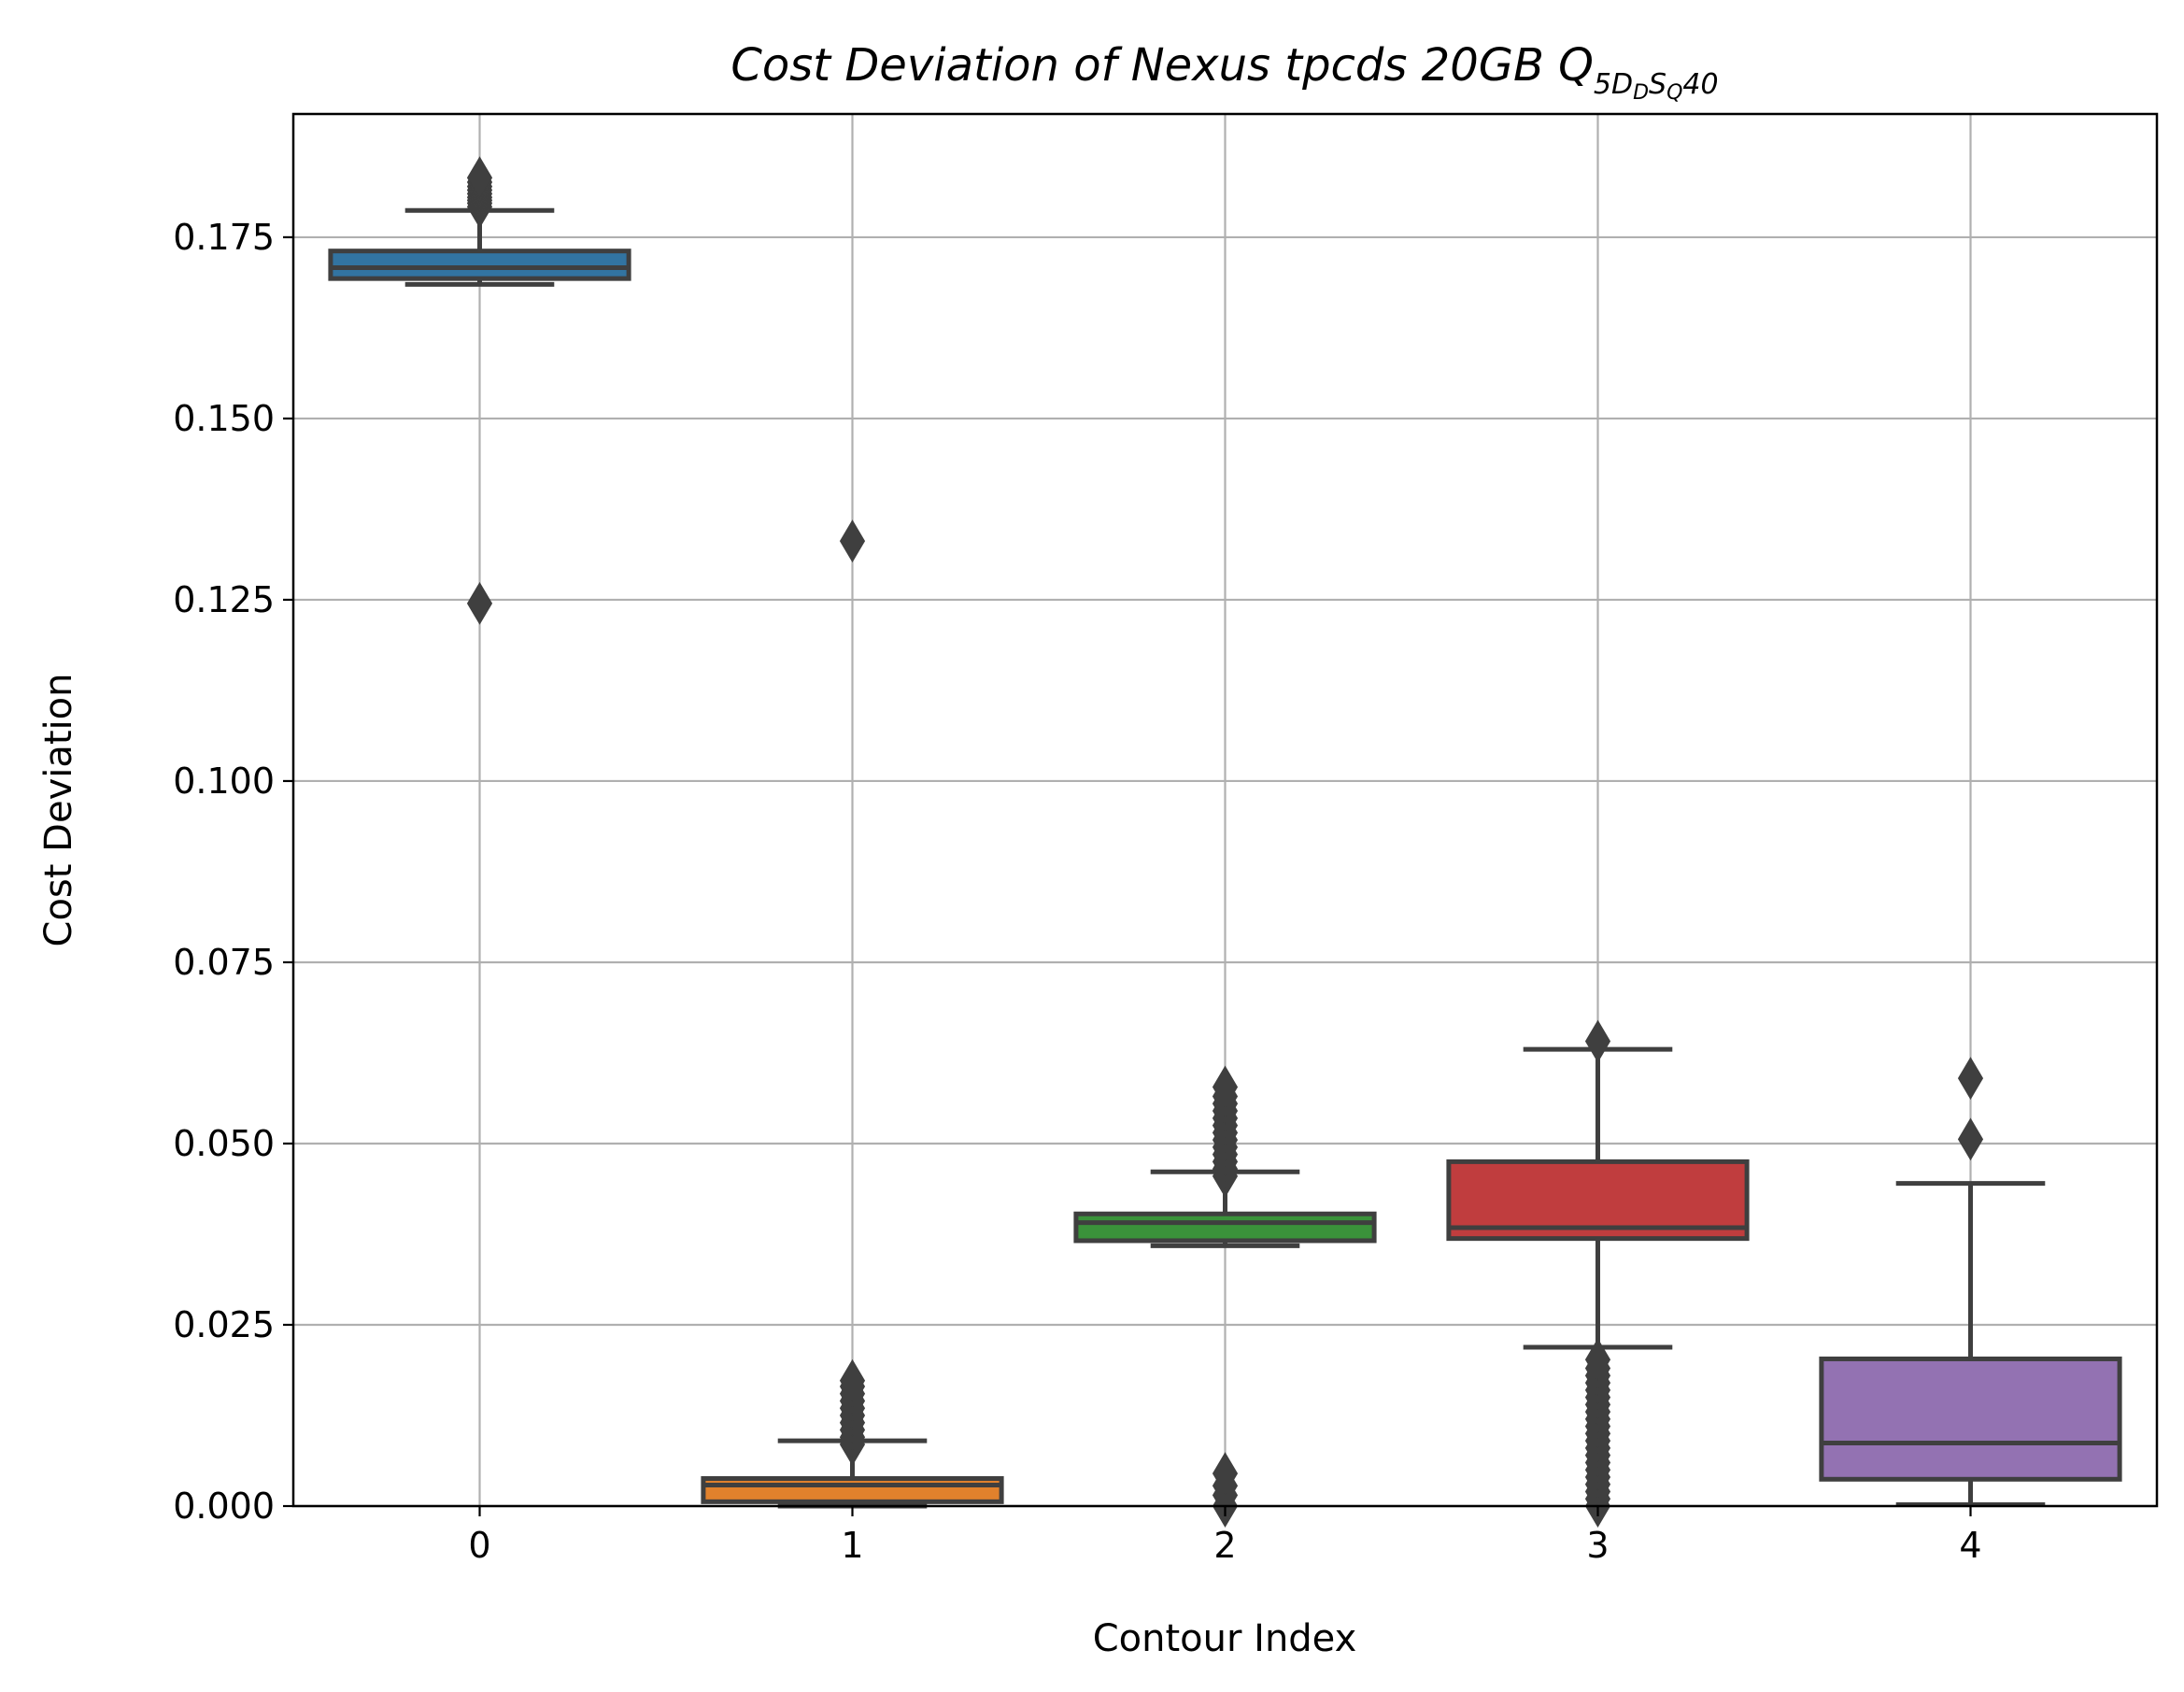  I want to click on y-axis-label: Cost Deviation, so click(58, 810).